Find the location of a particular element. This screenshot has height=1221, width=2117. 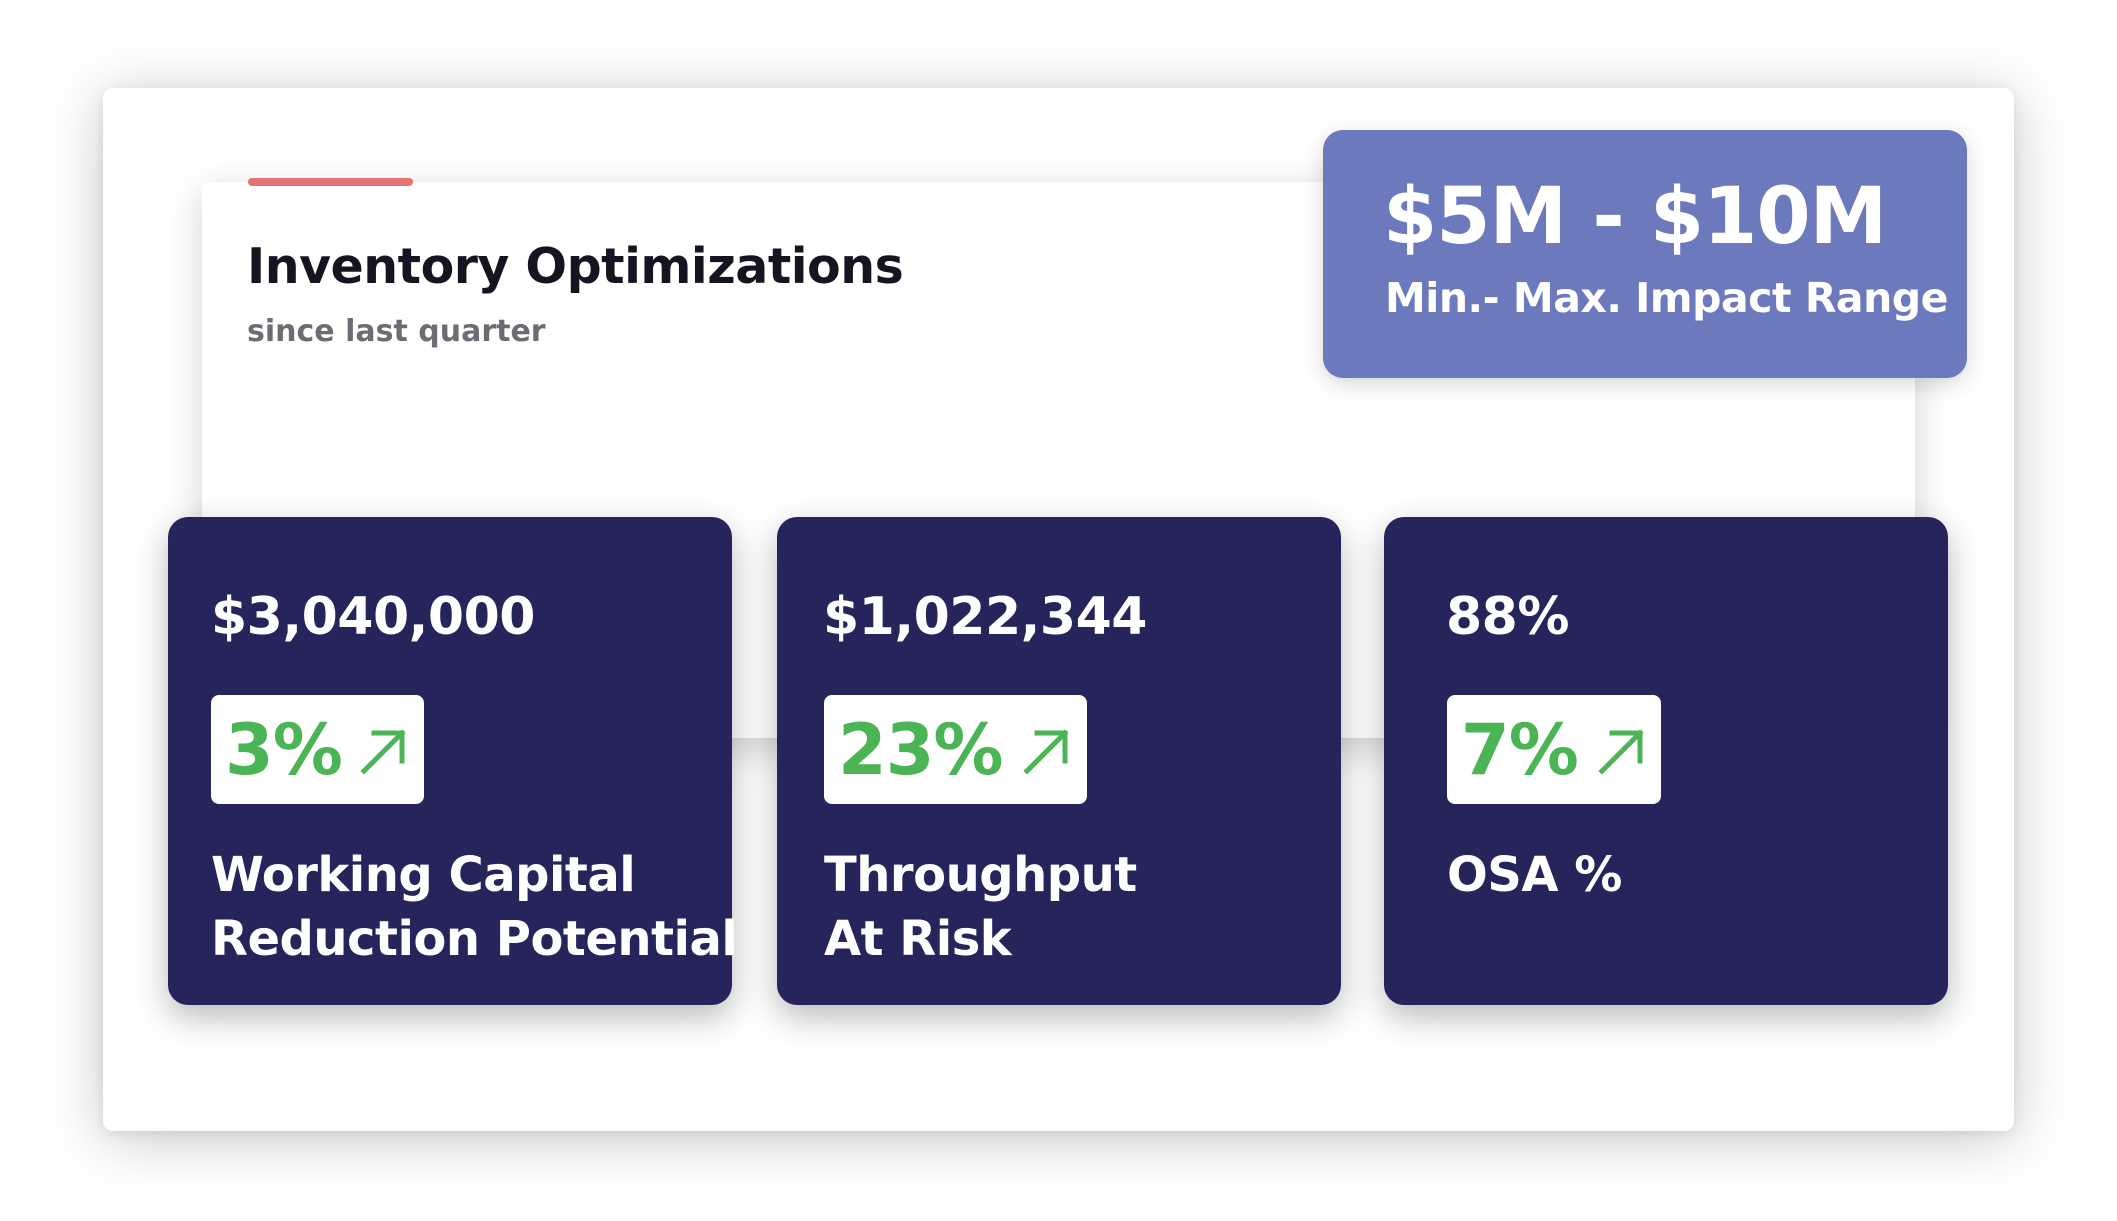

metric-label-line: OSA % is located at coordinates (1534, 875).